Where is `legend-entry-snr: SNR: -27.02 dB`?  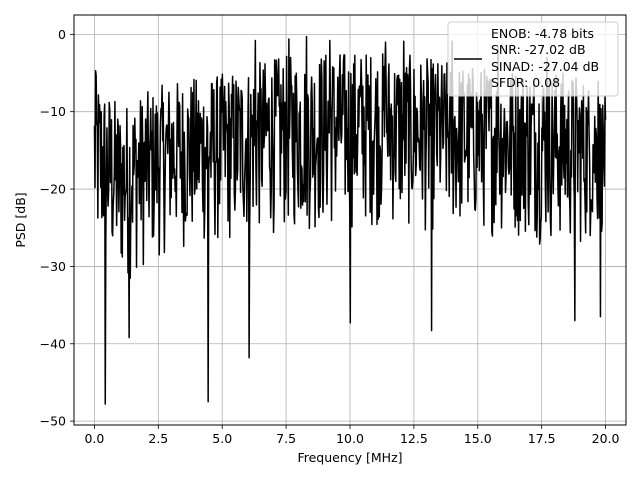 legend-entry-snr: SNR: -27.02 dB is located at coordinates (538, 49).